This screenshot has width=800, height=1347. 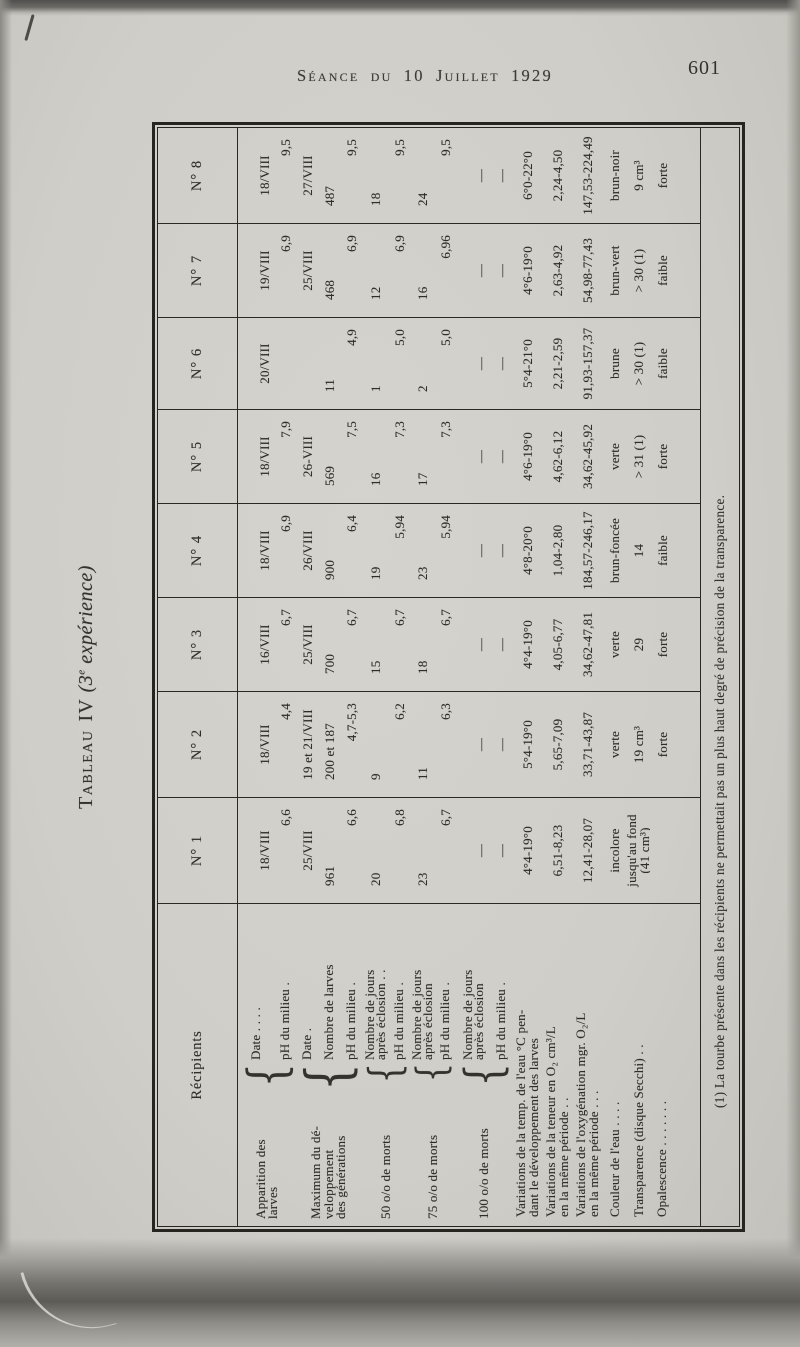 What do you see at coordinates (351, 745) in the screenshot?
I see `table-cell: 4,7-5,3` at bounding box center [351, 745].